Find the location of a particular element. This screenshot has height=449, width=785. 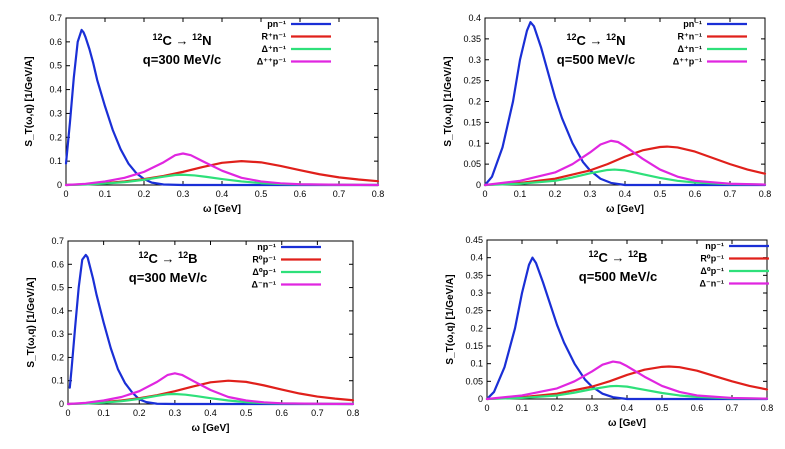

y-tick-label: 0.7 is located at coordinates (55, 18).